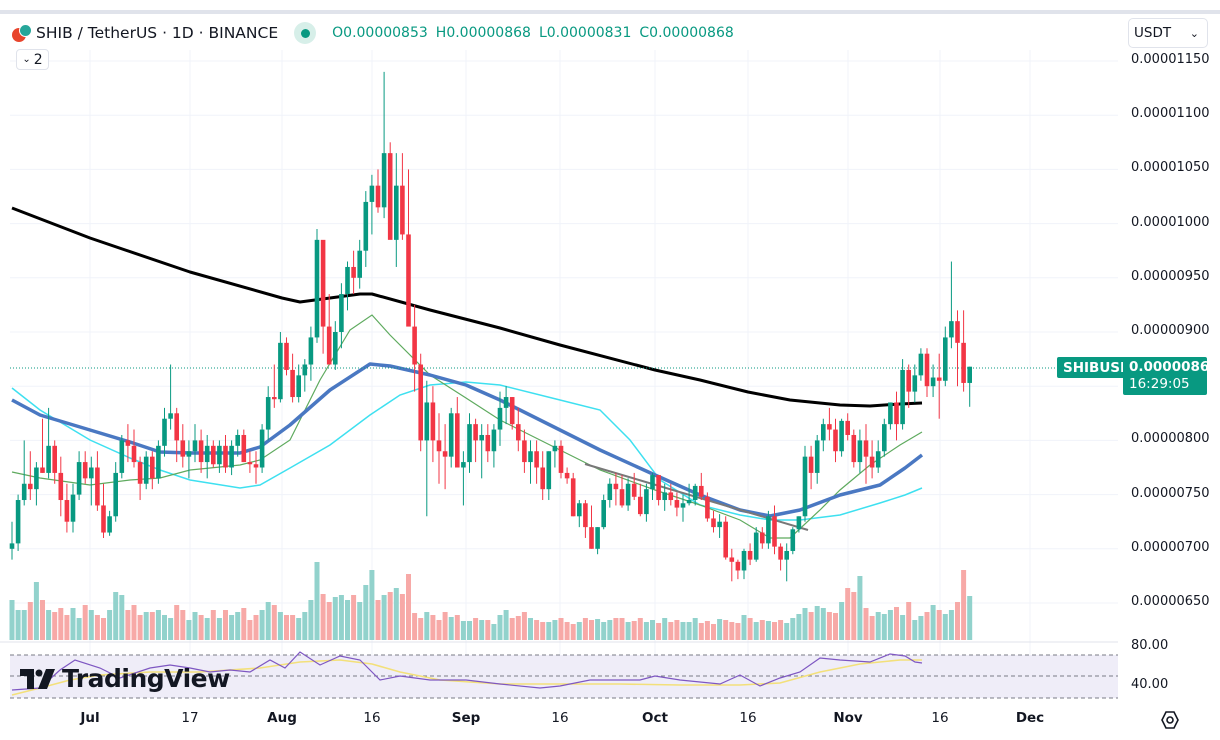 This screenshot has height=740, width=1220. I want to click on rsi-pane, so click(559, 670).